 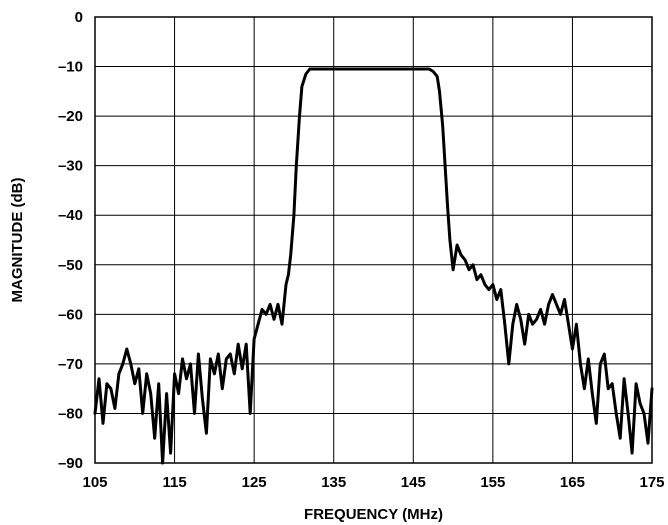 What do you see at coordinates (17, 240) in the screenshot?
I see `y-axis-title: MAGNITUDE (dB)` at bounding box center [17, 240].